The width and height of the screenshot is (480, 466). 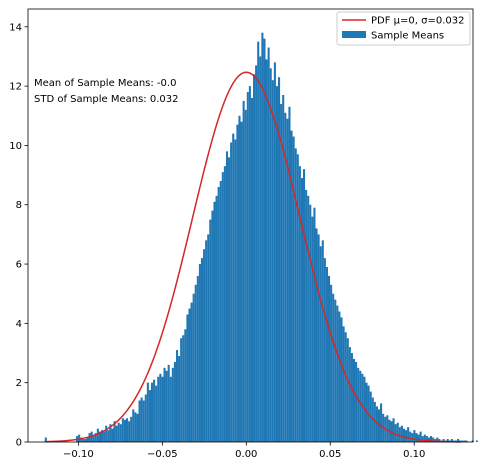 What do you see at coordinates (354, 34) in the screenshot?
I see `legend-histogram-swatch` at bounding box center [354, 34].